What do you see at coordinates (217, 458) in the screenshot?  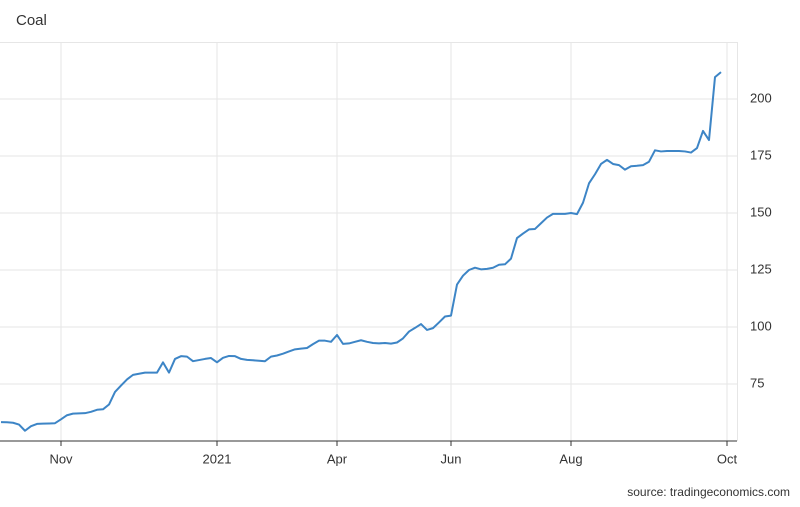 I see `x-tick-label: 2021` at bounding box center [217, 458].